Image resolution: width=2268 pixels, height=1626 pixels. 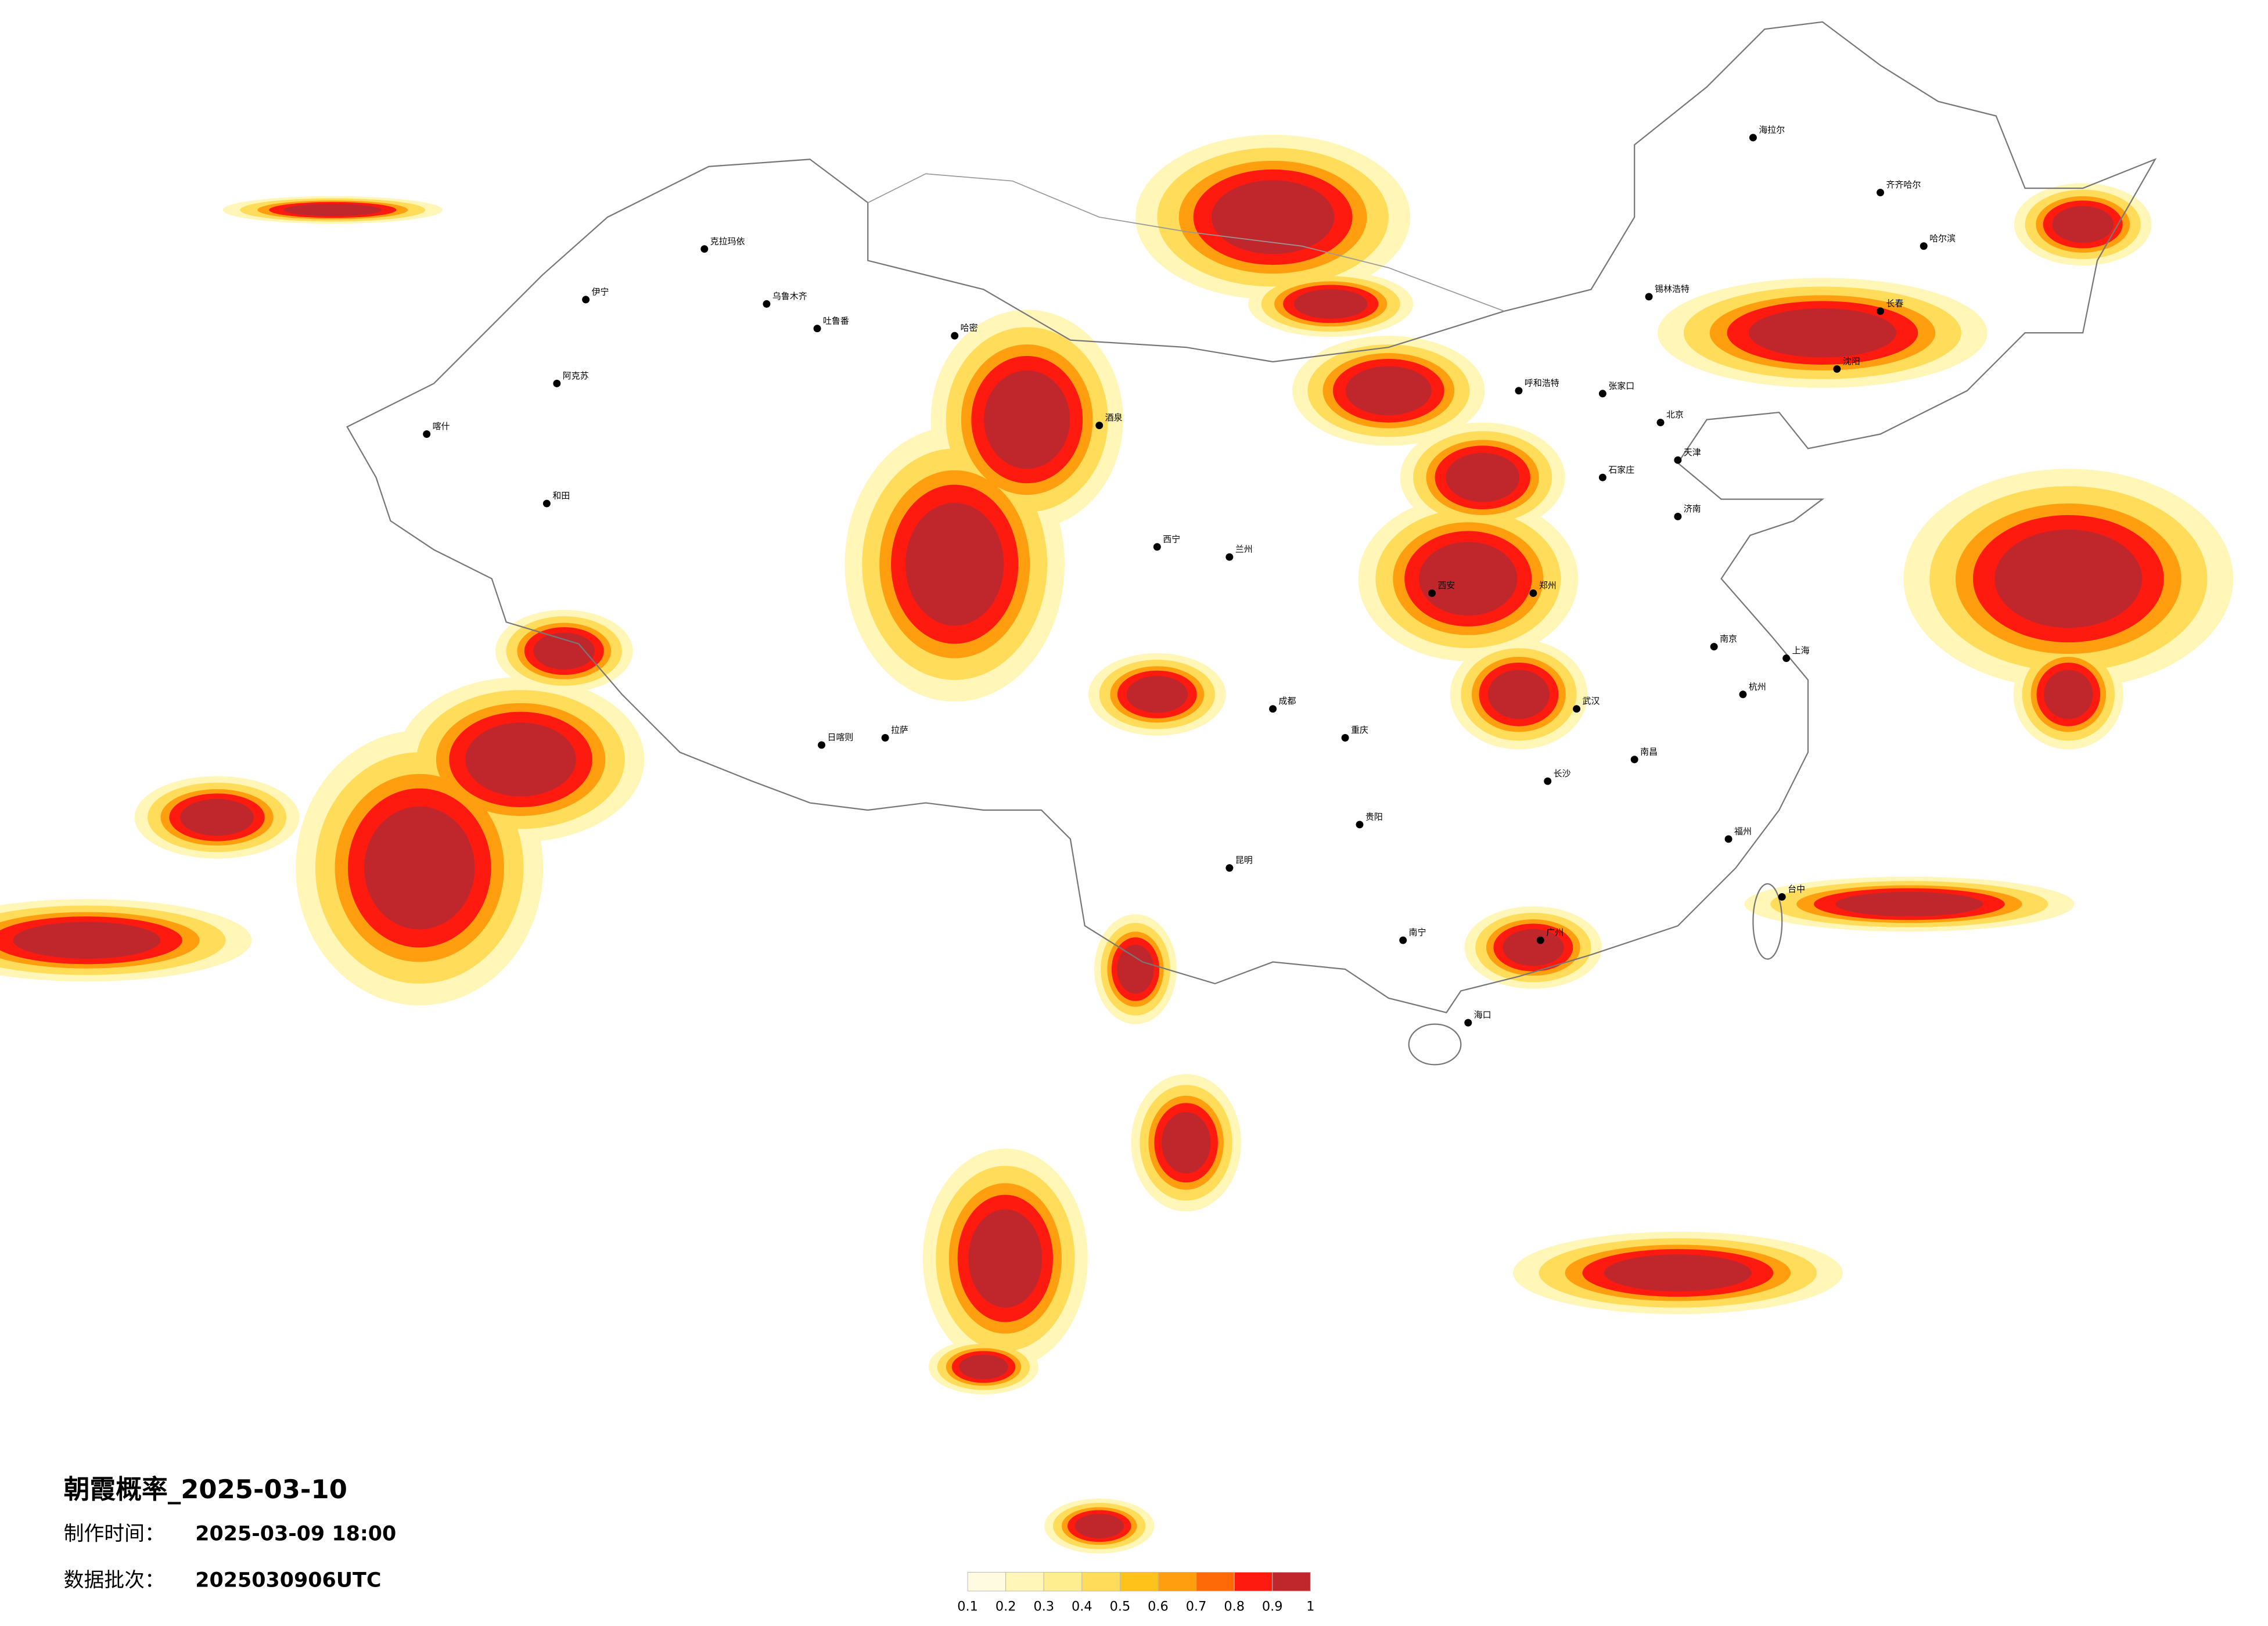 What do you see at coordinates (1728, 639) in the screenshot?
I see `city-label: 南京` at bounding box center [1728, 639].